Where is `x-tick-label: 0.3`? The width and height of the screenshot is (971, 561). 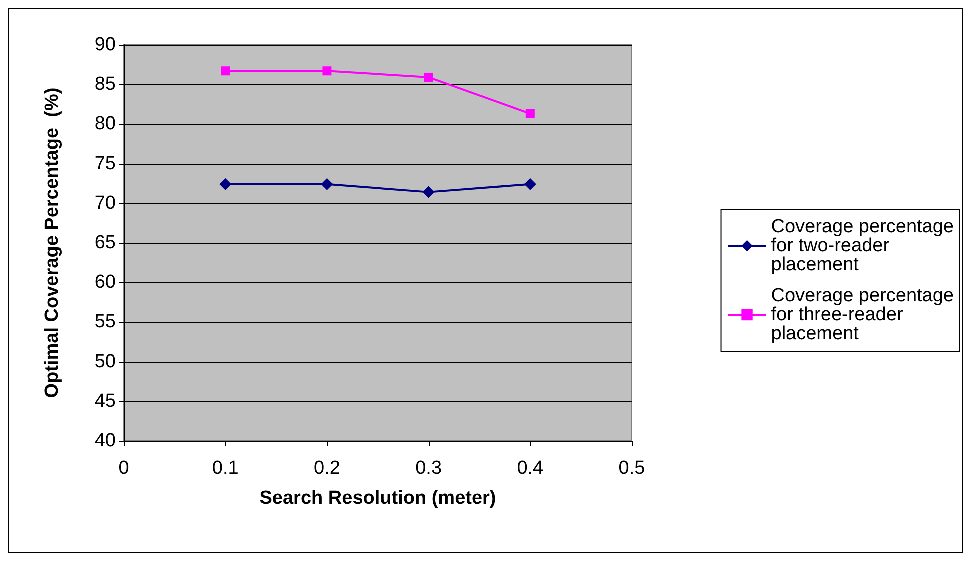 x-tick-label: 0.3 is located at coordinates (429, 468).